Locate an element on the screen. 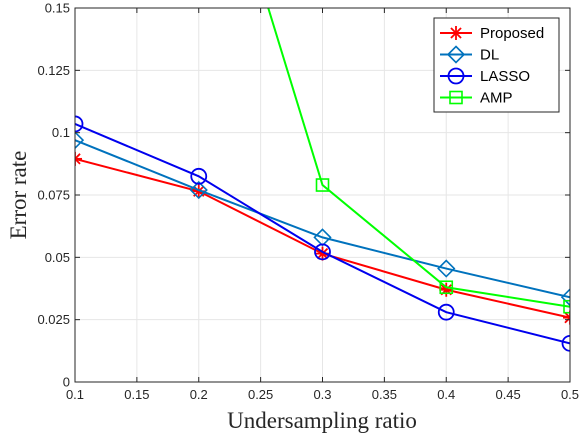  legend-item: AMP is located at coordinates (476, 98).